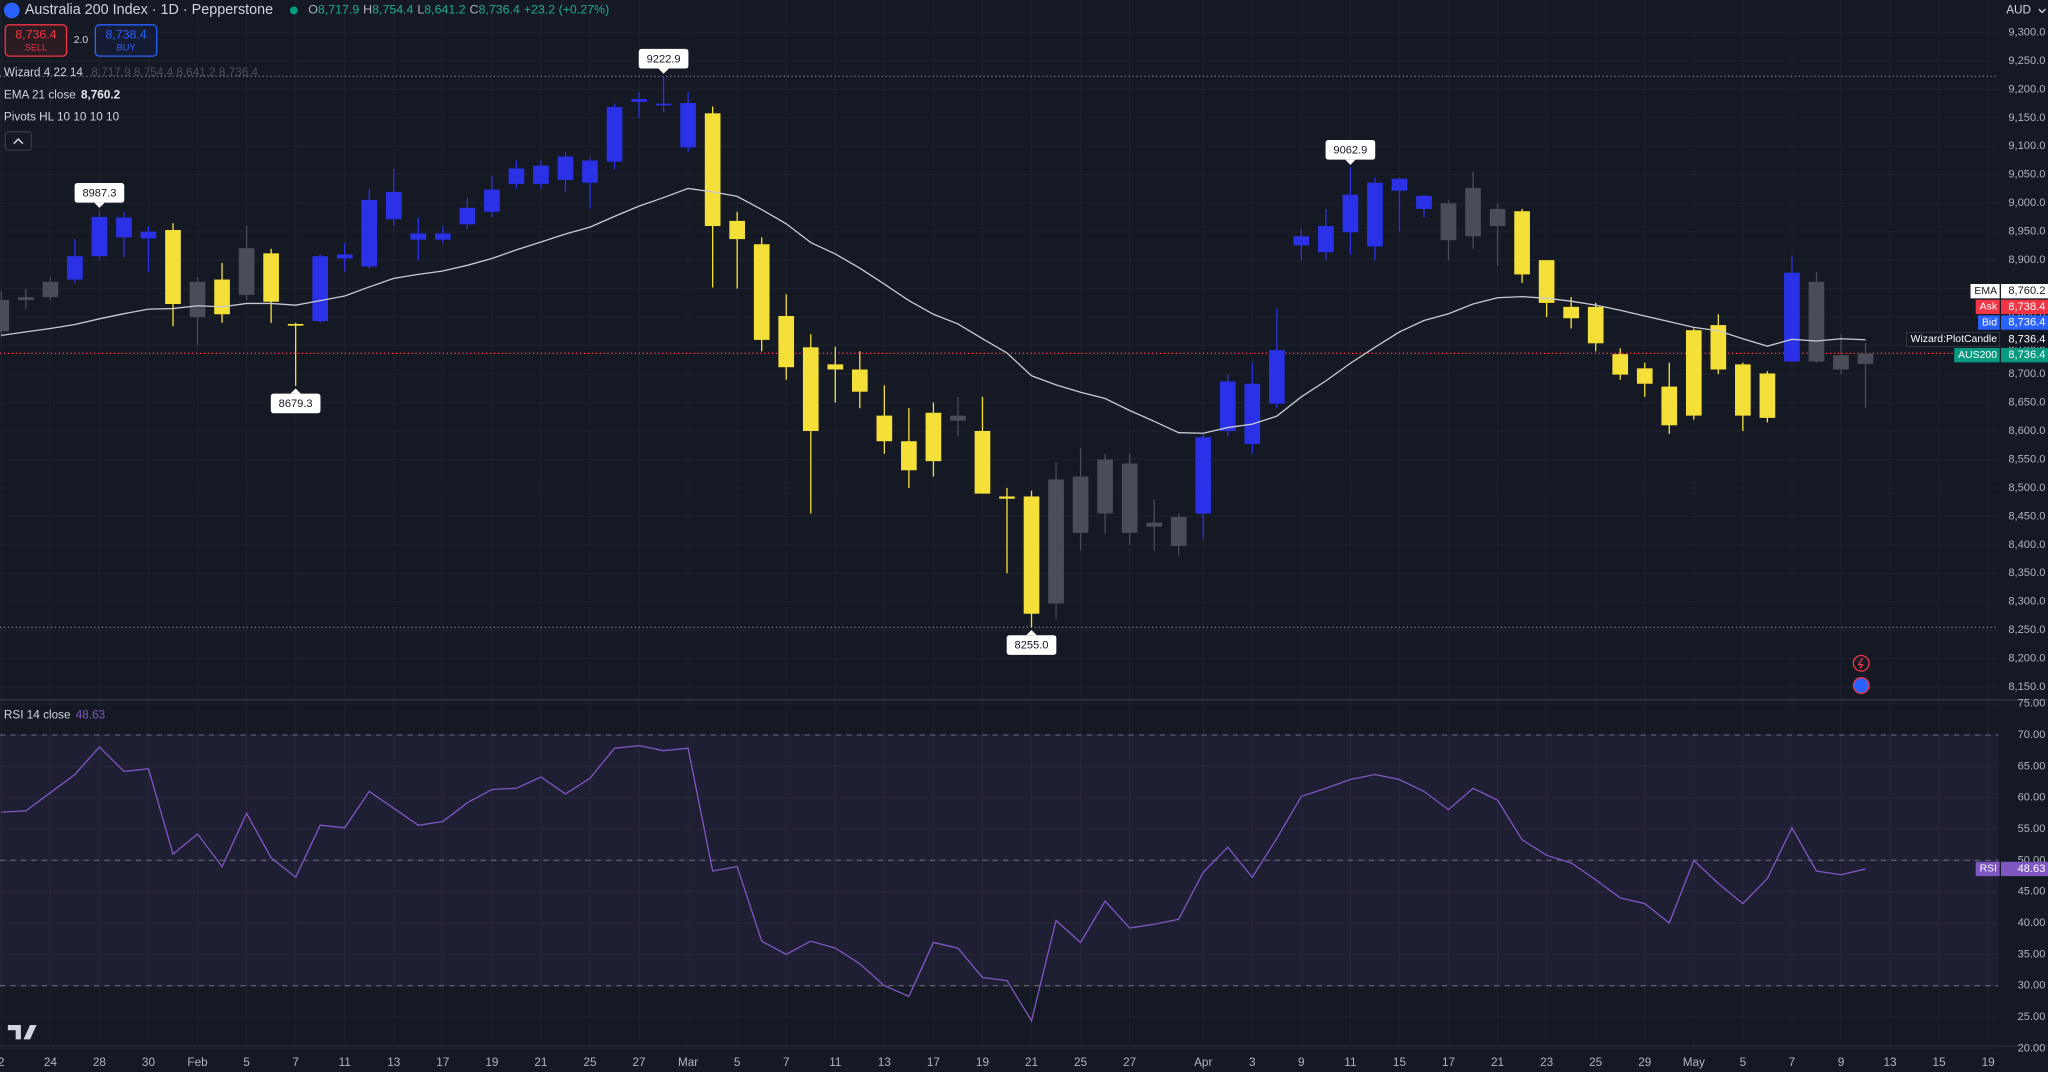 The height and width of the screenshot is (1072, 2048). I want to click on indicator-name: Pivots HL 10 10 10 10, so click(62, 117).